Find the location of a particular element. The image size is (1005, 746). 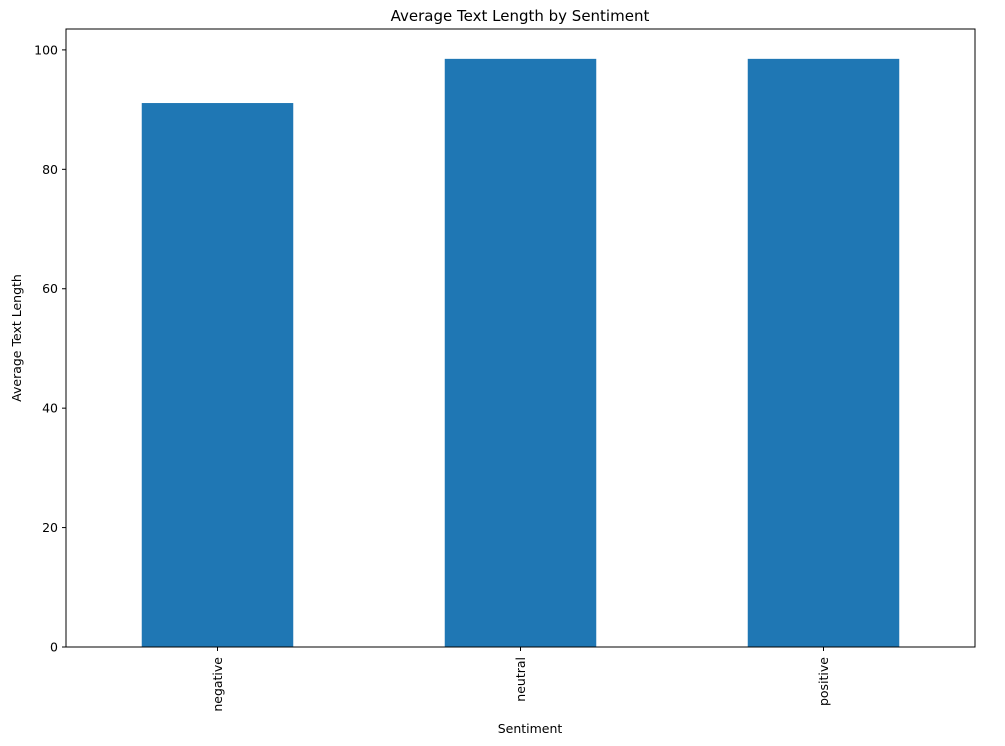

chart-title: Average Text Length by Sentiment is located at coordinates (520, 16).